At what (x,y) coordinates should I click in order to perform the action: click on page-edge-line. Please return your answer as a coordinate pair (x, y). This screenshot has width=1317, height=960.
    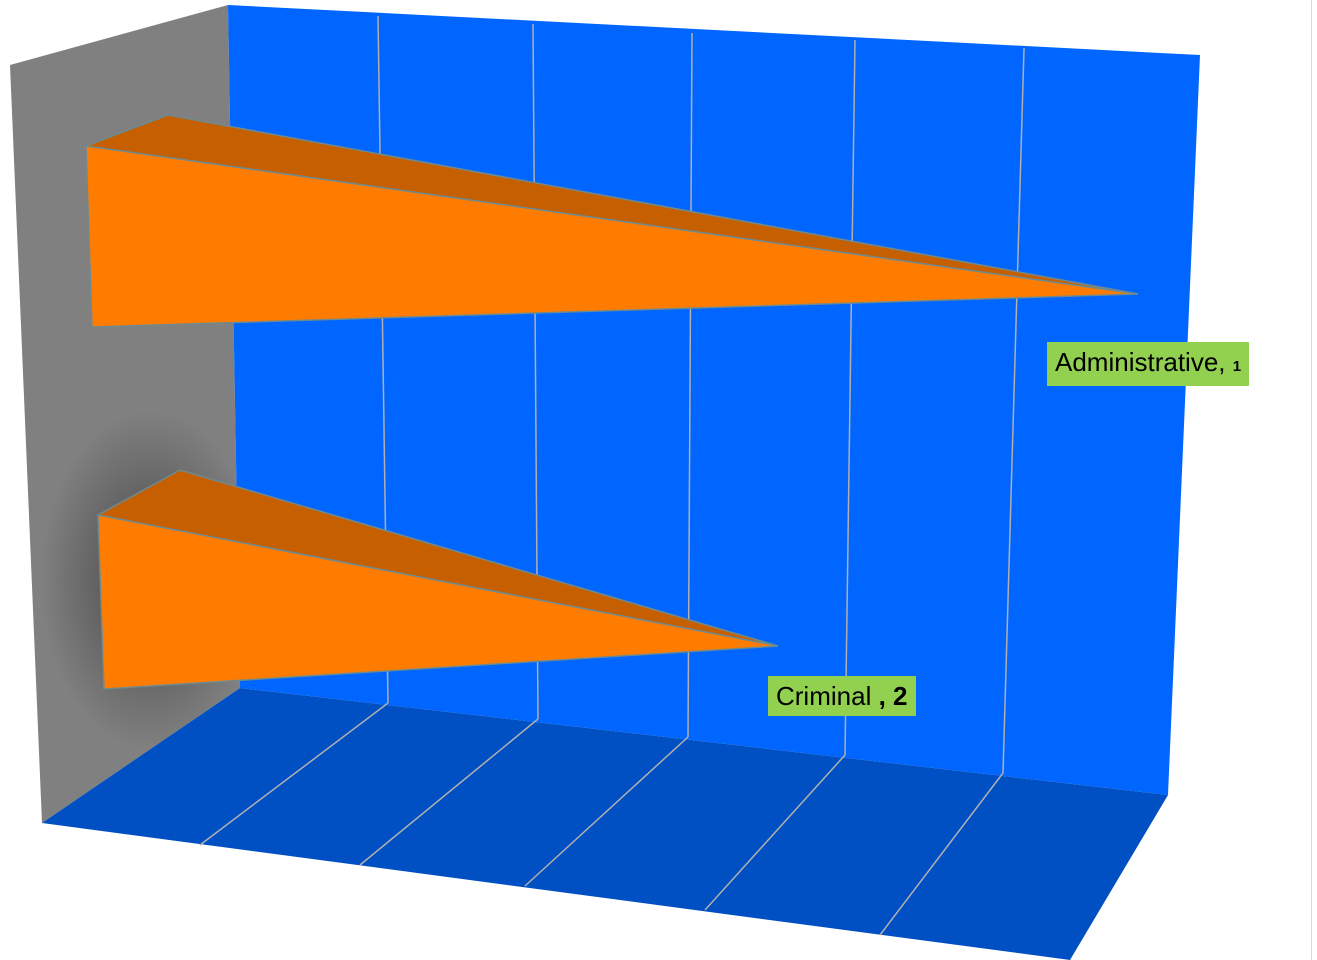
    Looking at the image, I should click on (1311, 480).